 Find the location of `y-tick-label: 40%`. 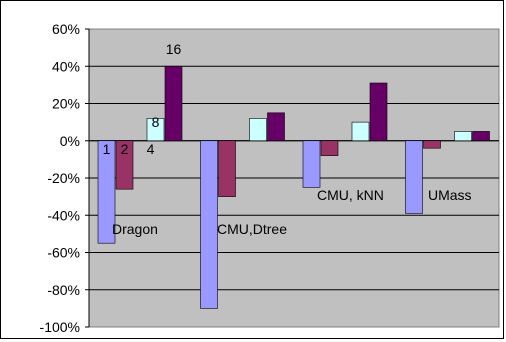

y-tick-label: 40% is located at coordinates (66, 66).